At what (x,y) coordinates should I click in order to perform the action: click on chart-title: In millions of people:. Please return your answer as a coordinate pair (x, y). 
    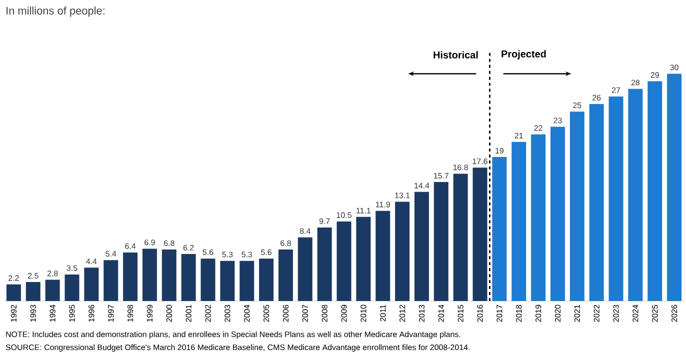
    Looking at the image, I should click on (55, 11).